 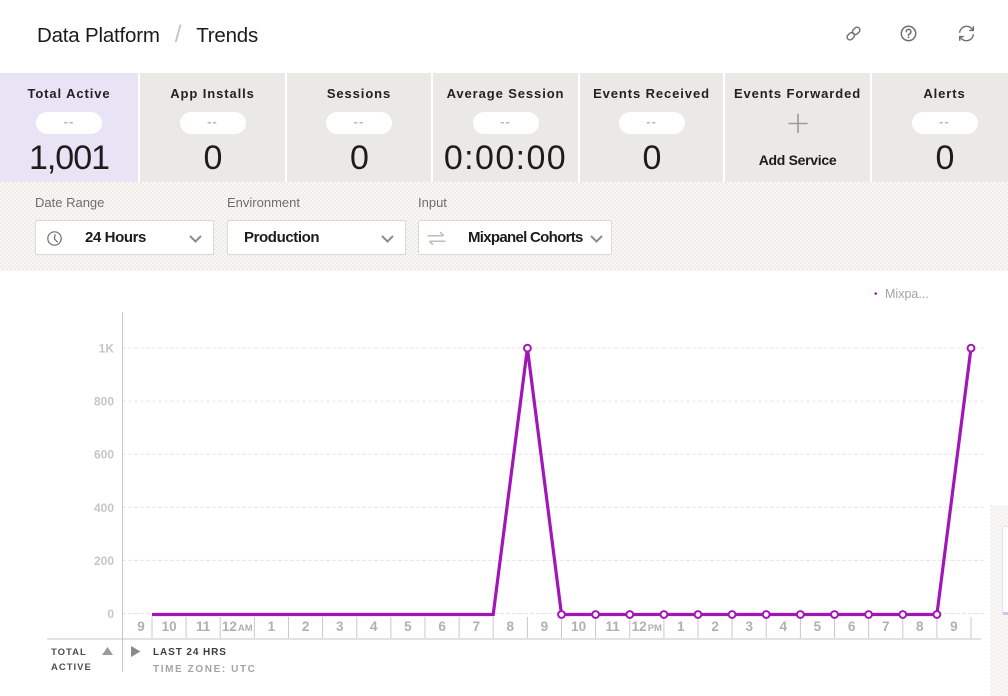 What do you see at coordinates (104, 508) in the screenshot?
I see `svg-text: 400` at bounding box center [104, 508].